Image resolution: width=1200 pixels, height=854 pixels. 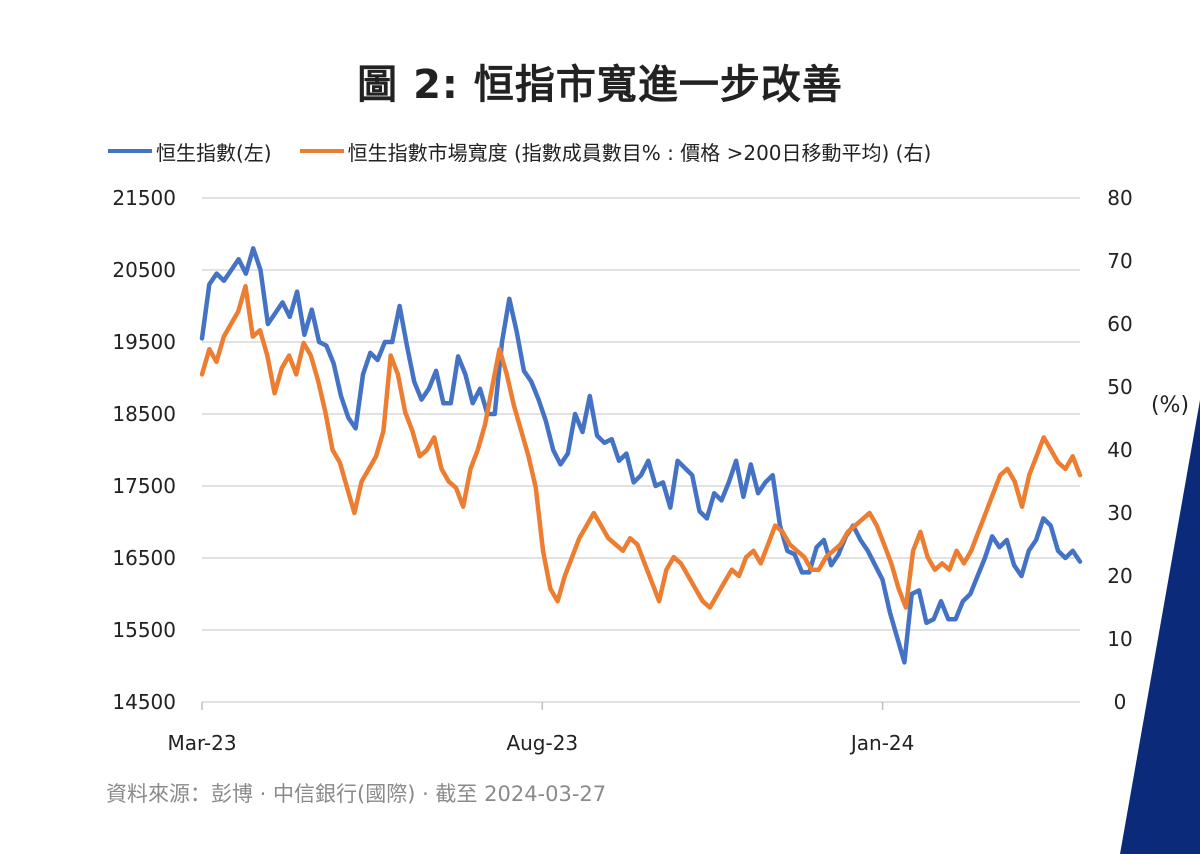 What do you see at coordinates (214, 152) in the screenshot?
I see `legend-label-index: 恒生指數(左)` at bounding box center [214, 152].